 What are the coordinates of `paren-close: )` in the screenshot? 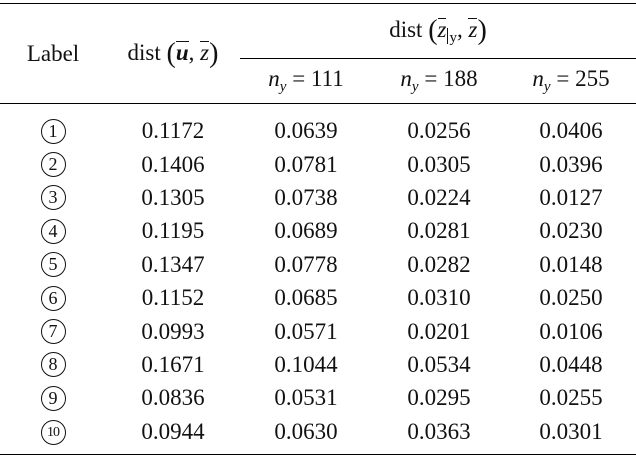 It's located at (214, 53).